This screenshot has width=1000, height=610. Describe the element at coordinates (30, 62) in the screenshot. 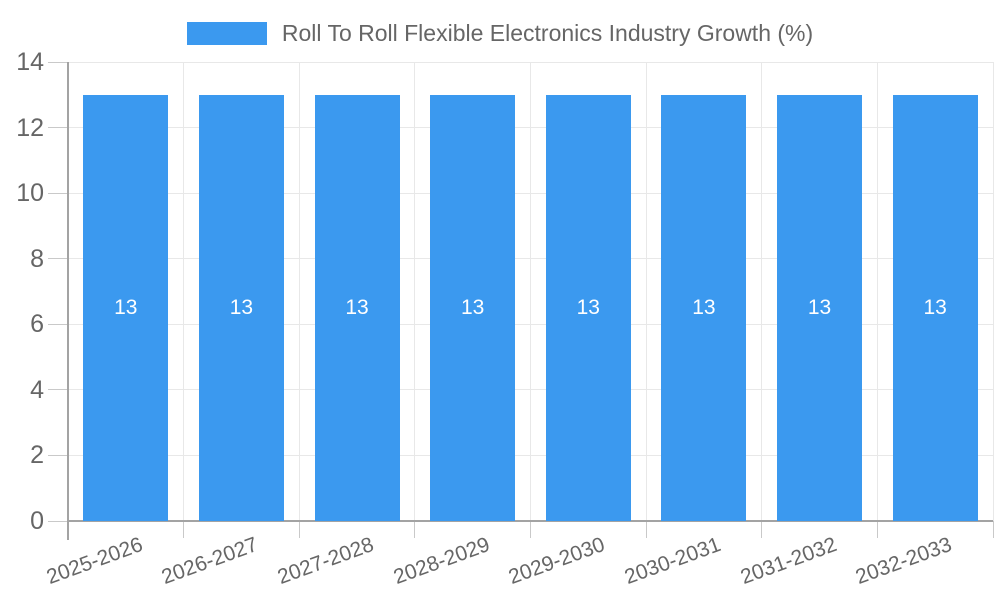

I see `y-axis-tick-label: 14` at that location.